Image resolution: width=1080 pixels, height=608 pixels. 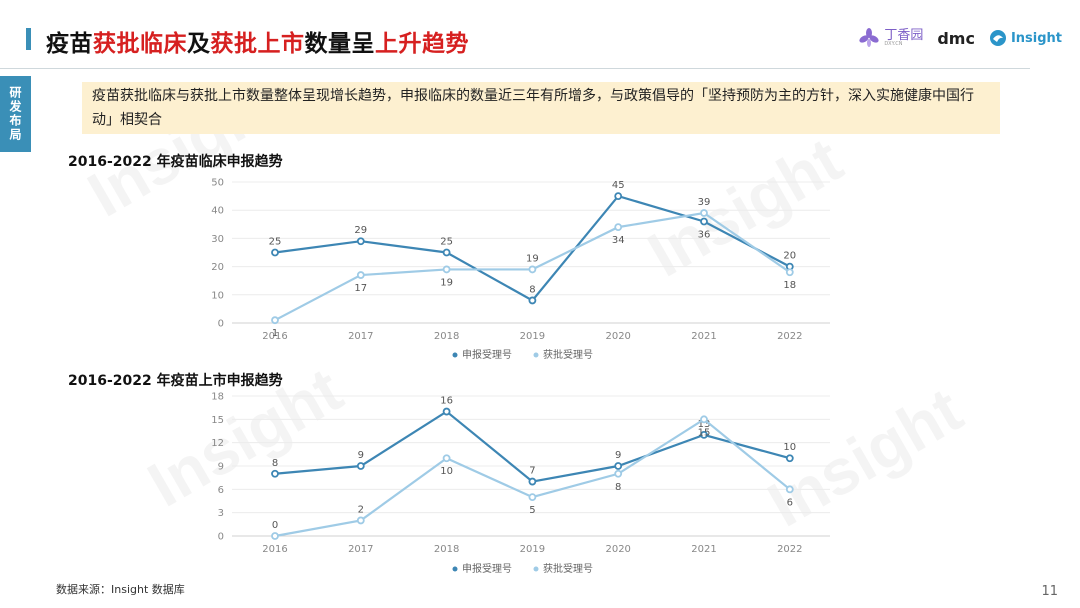 What do you see at coordinates (1049, 591) in the screenshot?
I see `page-number: 11` at bounding box center [1049, 591].